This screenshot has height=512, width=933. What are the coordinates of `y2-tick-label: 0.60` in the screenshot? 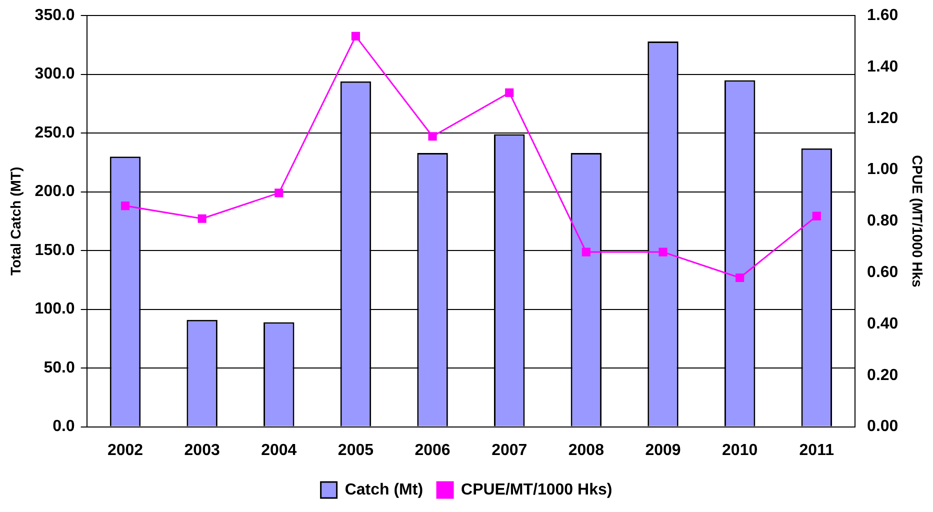 It's located at (882, 273).